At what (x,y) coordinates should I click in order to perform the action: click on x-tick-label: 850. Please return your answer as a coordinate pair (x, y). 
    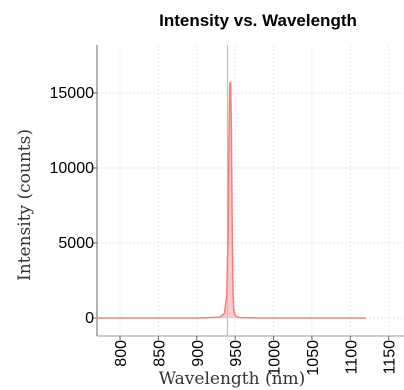
    Looking at the image, I should click on (159, 353).